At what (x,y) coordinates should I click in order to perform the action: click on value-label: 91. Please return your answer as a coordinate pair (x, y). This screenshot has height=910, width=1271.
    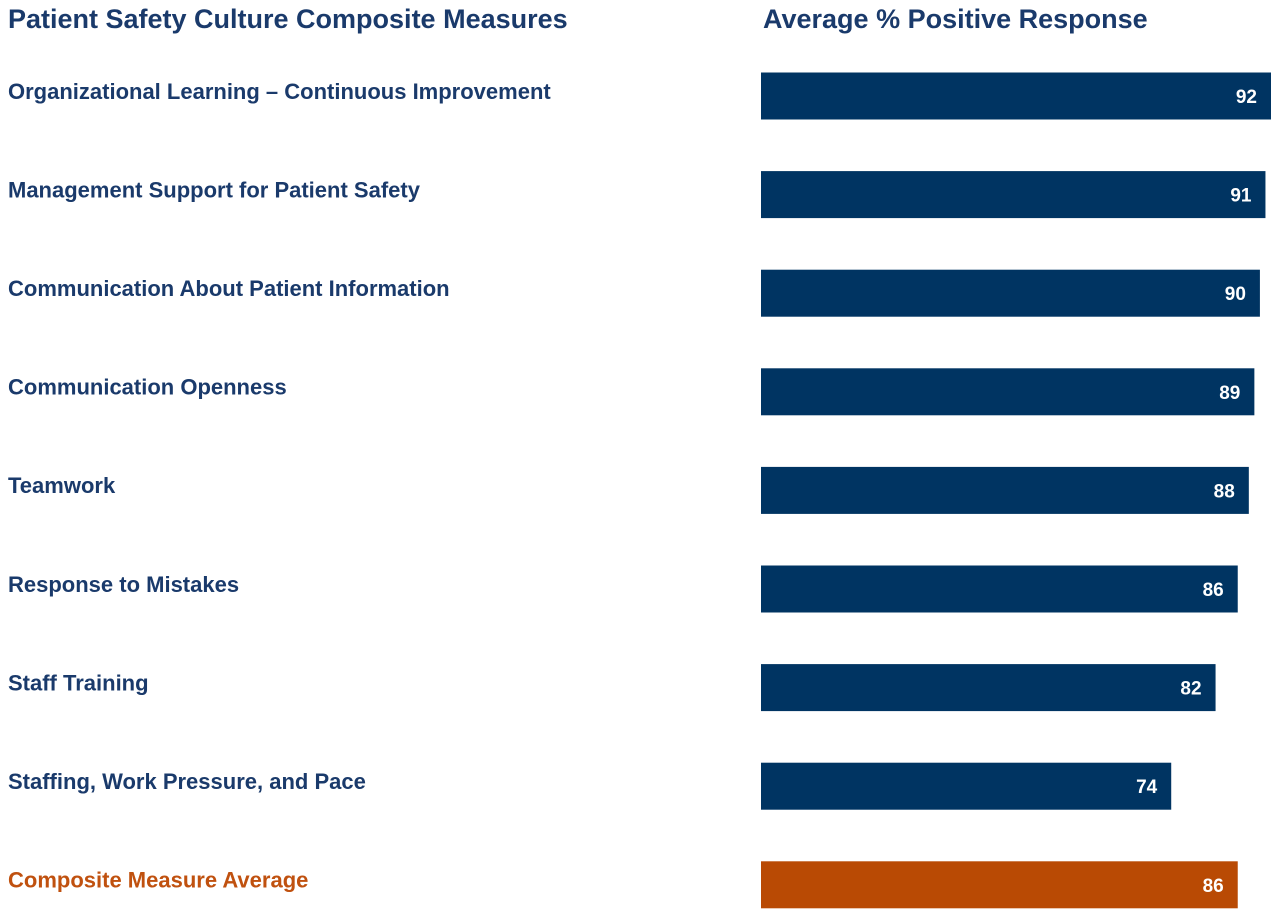
    Looking at the image, I should click on (1241, 196).